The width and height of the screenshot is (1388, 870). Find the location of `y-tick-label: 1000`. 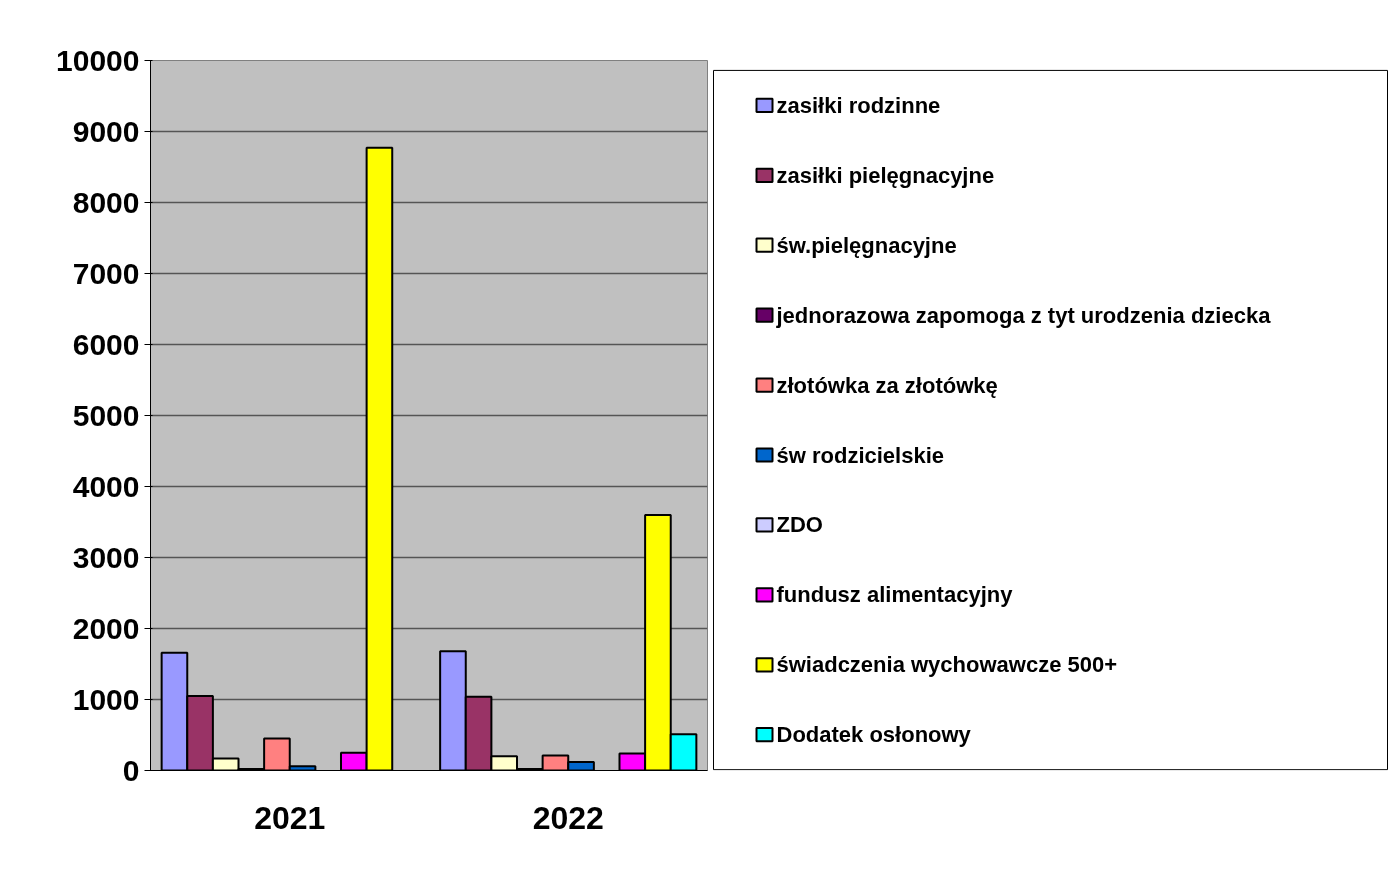

y-tick-label: 1000 is located at coordinates (106, 699).